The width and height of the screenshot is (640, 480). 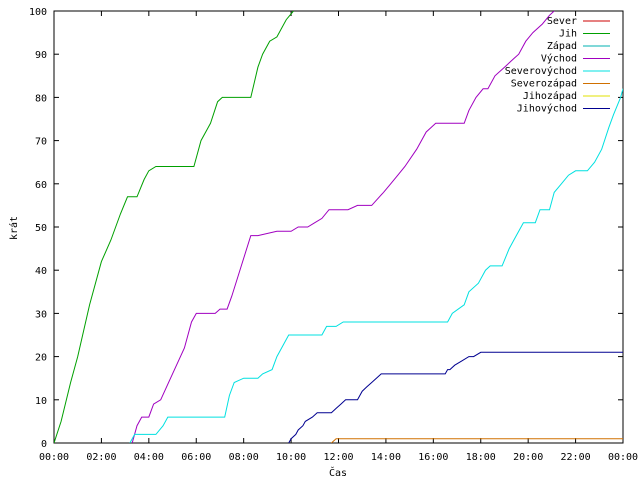 I want to click on x-tick-label: 10:00, so click(x=291, y=457).